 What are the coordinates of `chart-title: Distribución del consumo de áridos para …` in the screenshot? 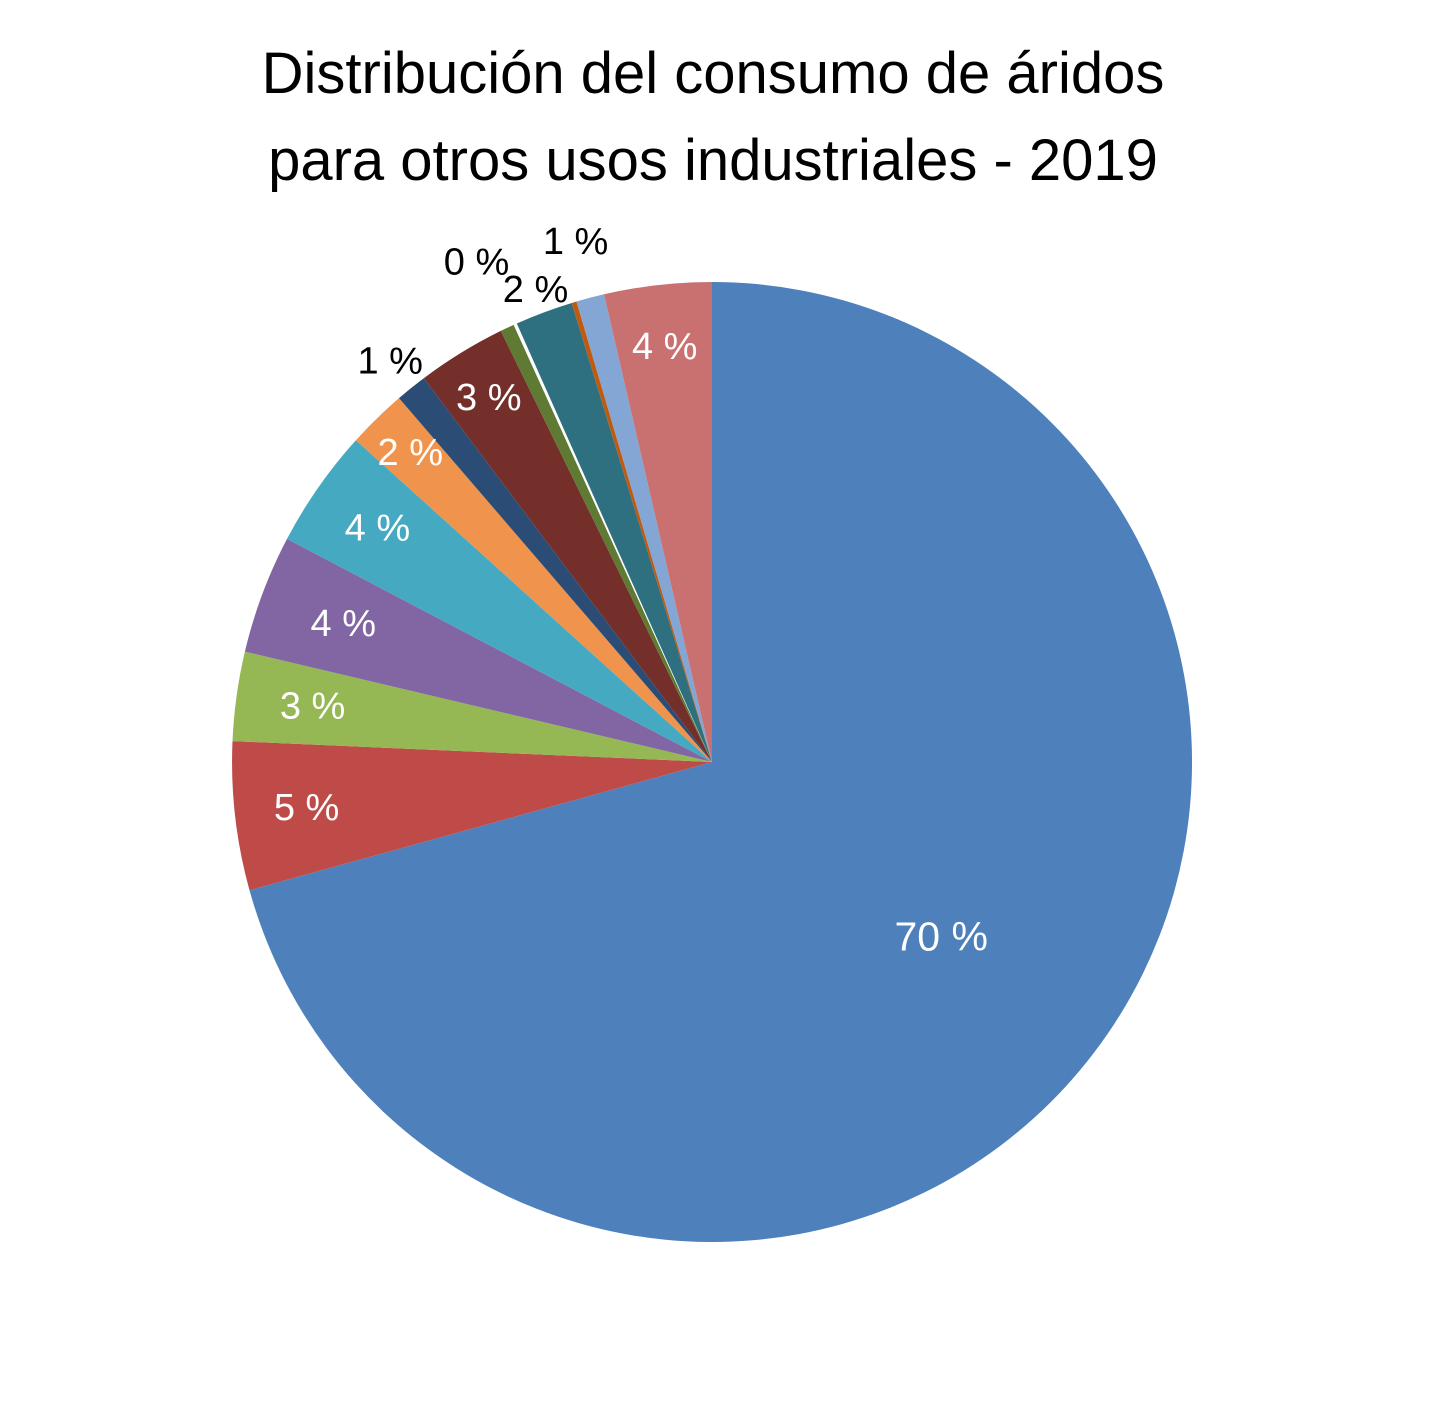 It's located at (713, 117).